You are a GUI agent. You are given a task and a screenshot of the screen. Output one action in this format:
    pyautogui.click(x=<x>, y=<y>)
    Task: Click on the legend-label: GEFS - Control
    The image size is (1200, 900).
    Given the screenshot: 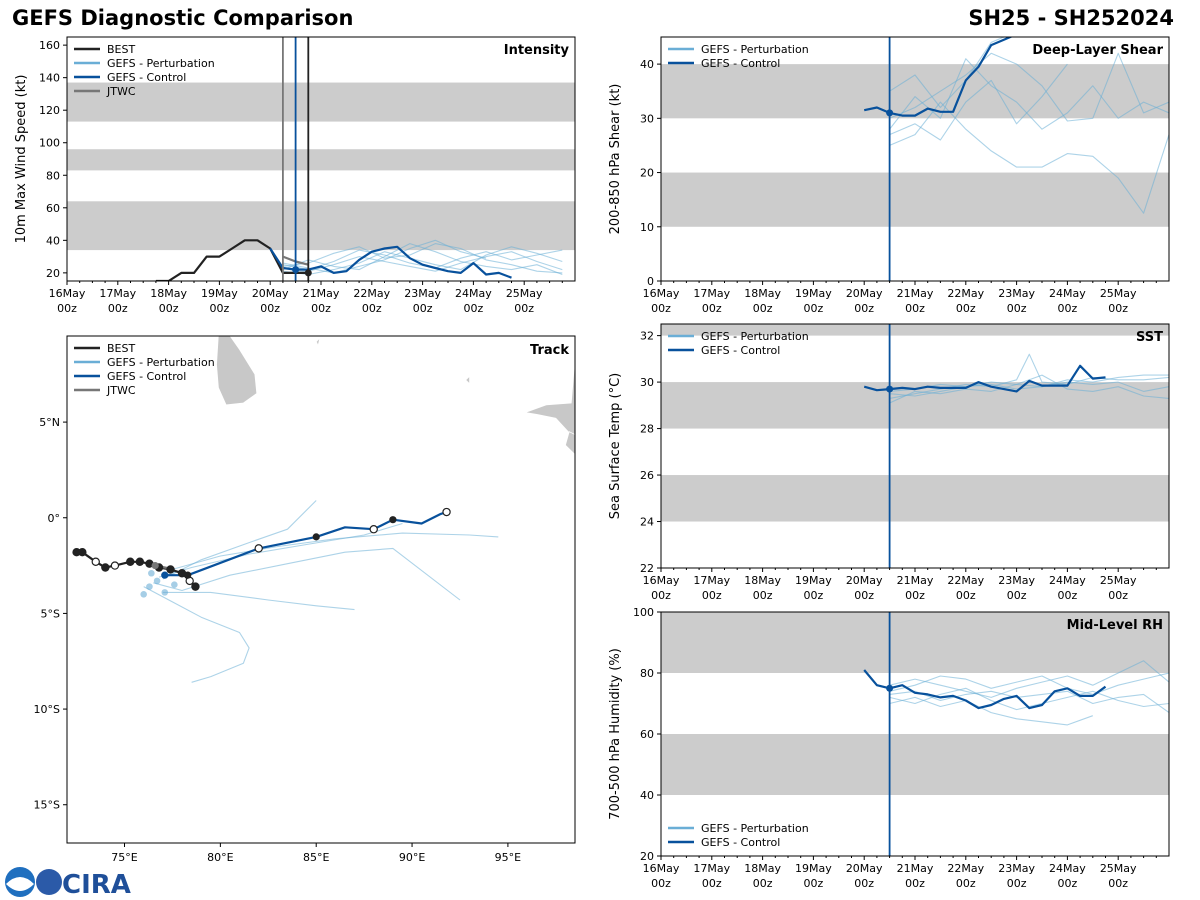 What is the action you would take?
    pyautogui.click(x=146, y=77)
    